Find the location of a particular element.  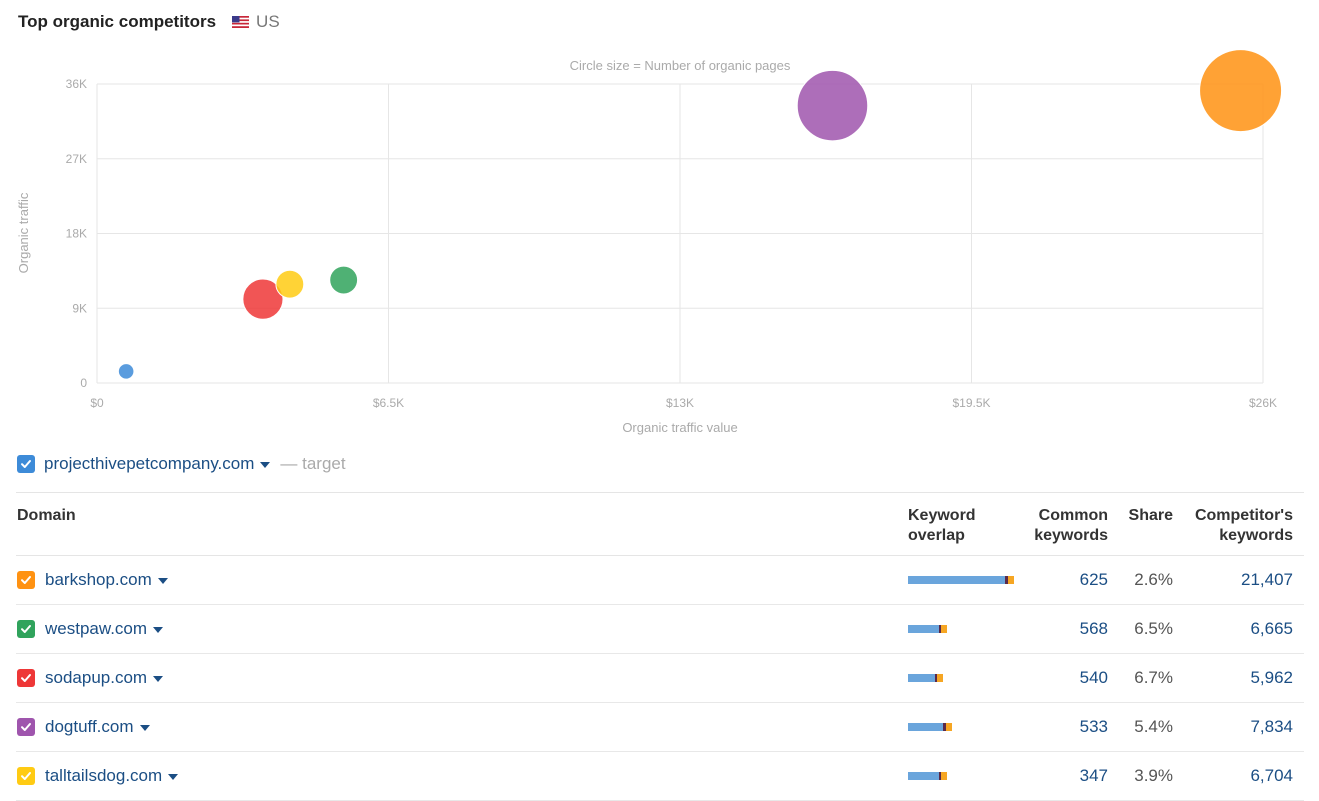

us-flag-icon is located at coordinates (241, 22).